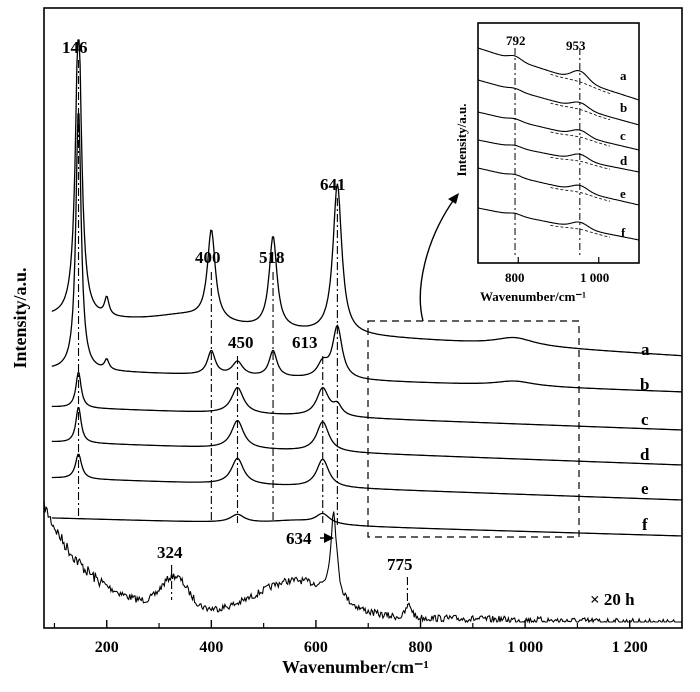 Image resolution: width=700 pixels, height=692 pixels. Describe the element at coordinates (211, 647) in the screenshot. I see `x-tick-label-400: 400` at that location.